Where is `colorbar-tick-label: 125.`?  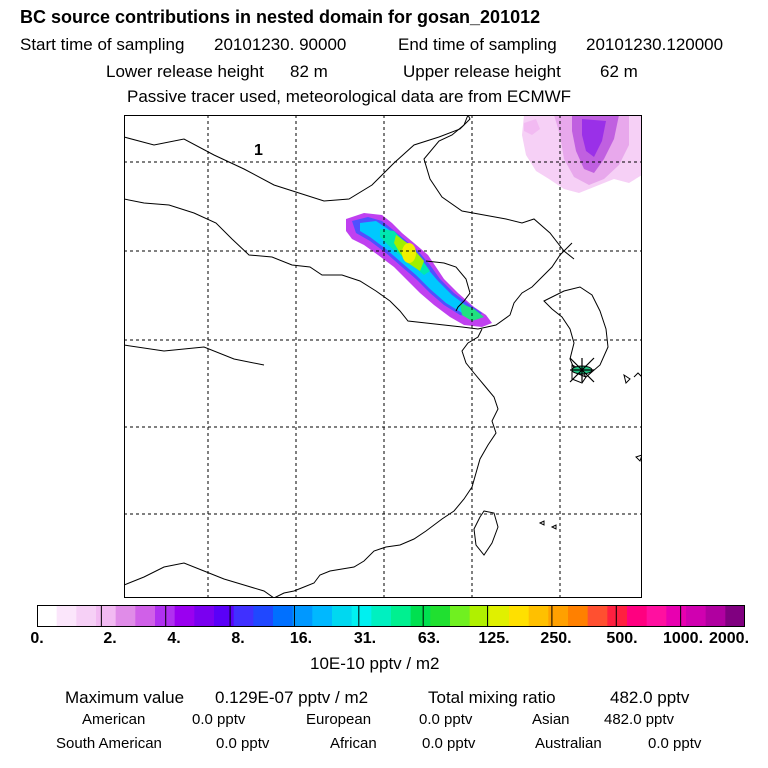 colorbar-tick-label: 125. is located at coordinates (494, 638).